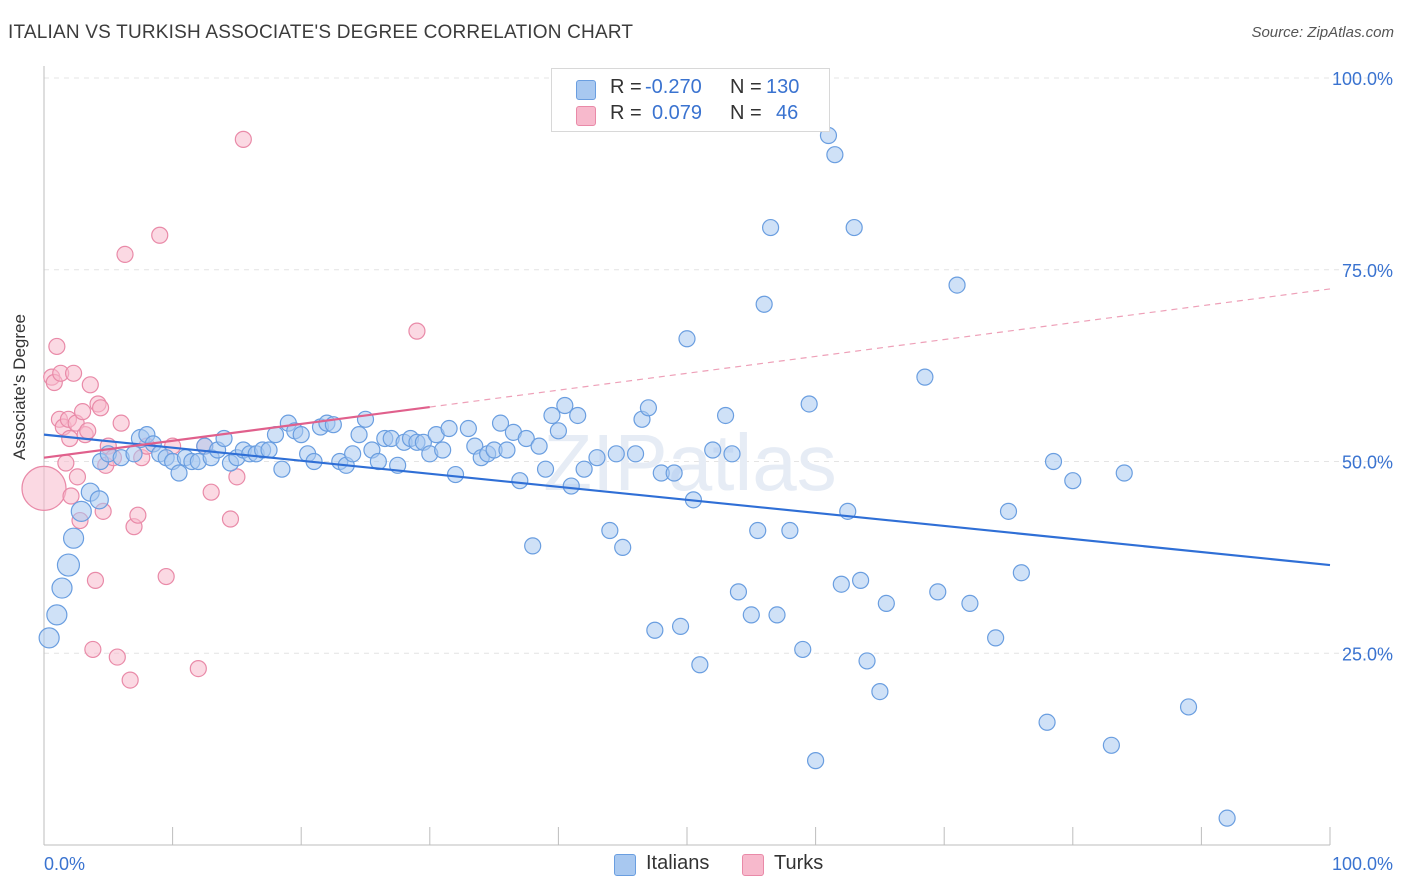 The width and height of the screenshot is (1406, 892). Describe the element at coordinates (236, 432) in the screenshot. I see `turks-trend-line` at that location.